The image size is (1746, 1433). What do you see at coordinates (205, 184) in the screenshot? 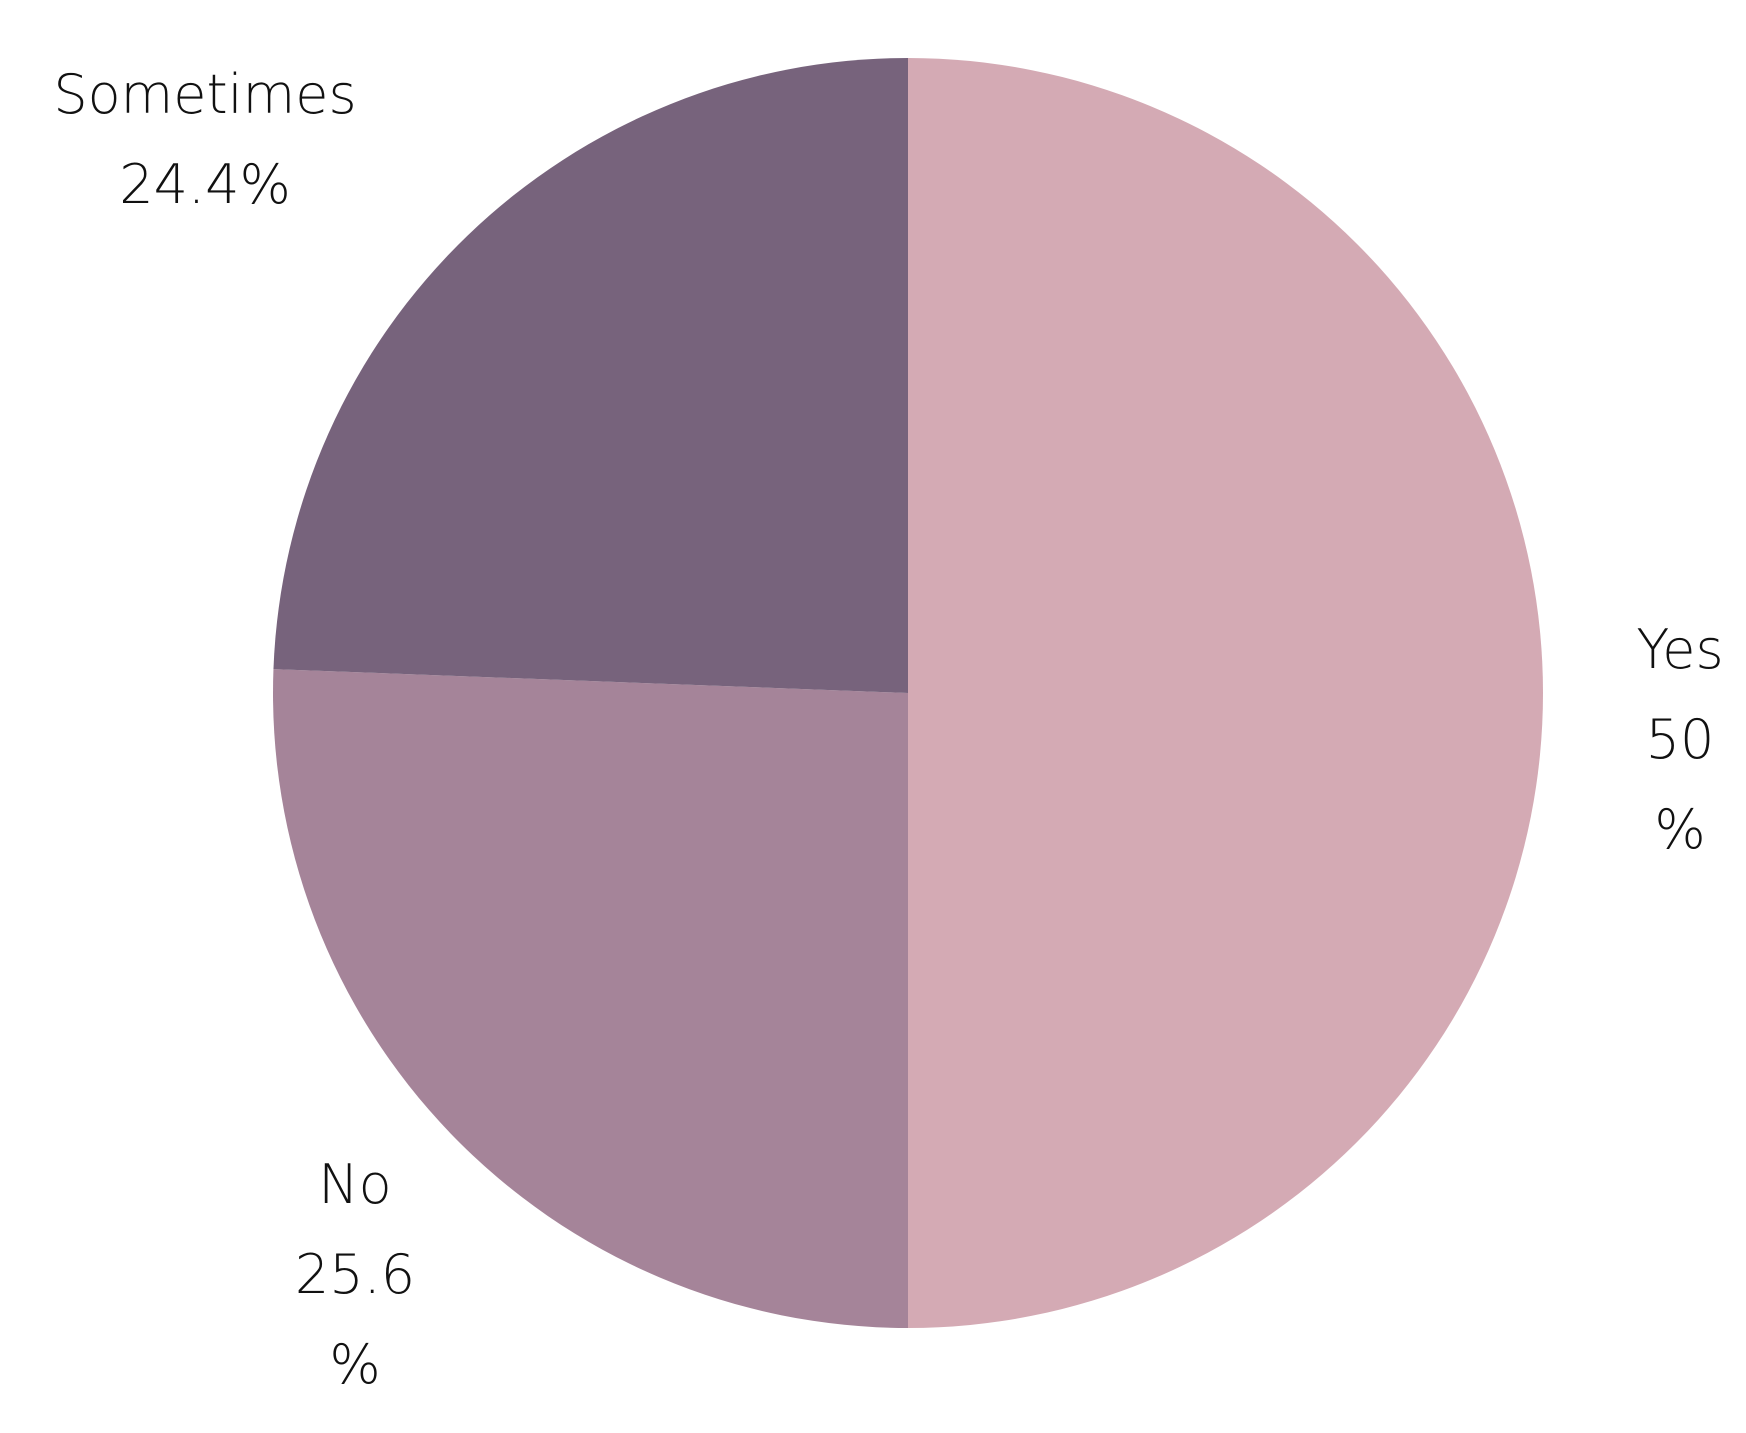
I see `slice-value-label: 24.4%` at bounding box center [205, 184].